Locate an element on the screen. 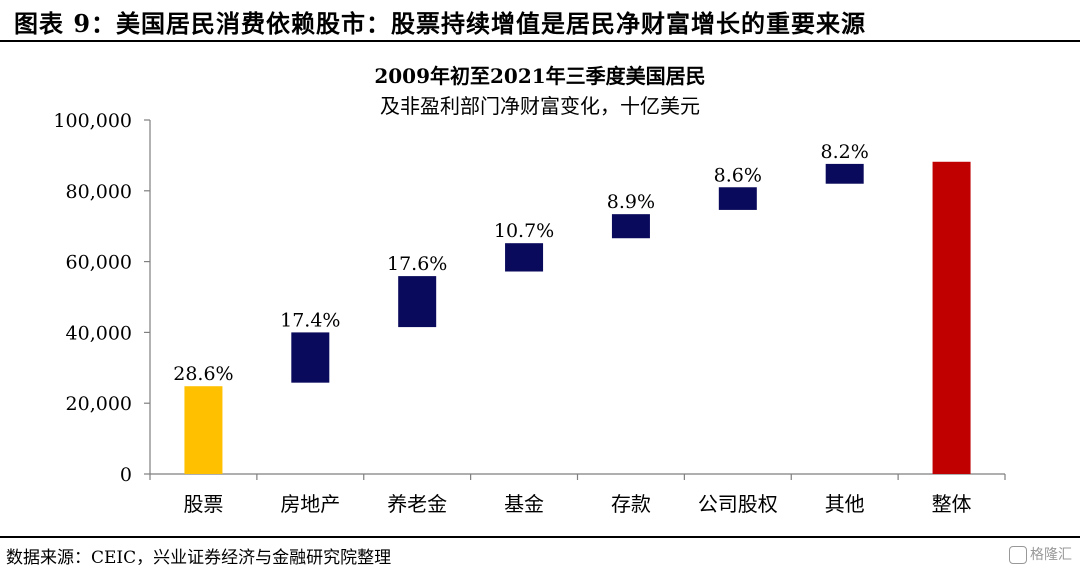 The image size is (1080, 571). watermark-logo-icon is located at coordinates (1018, 555).